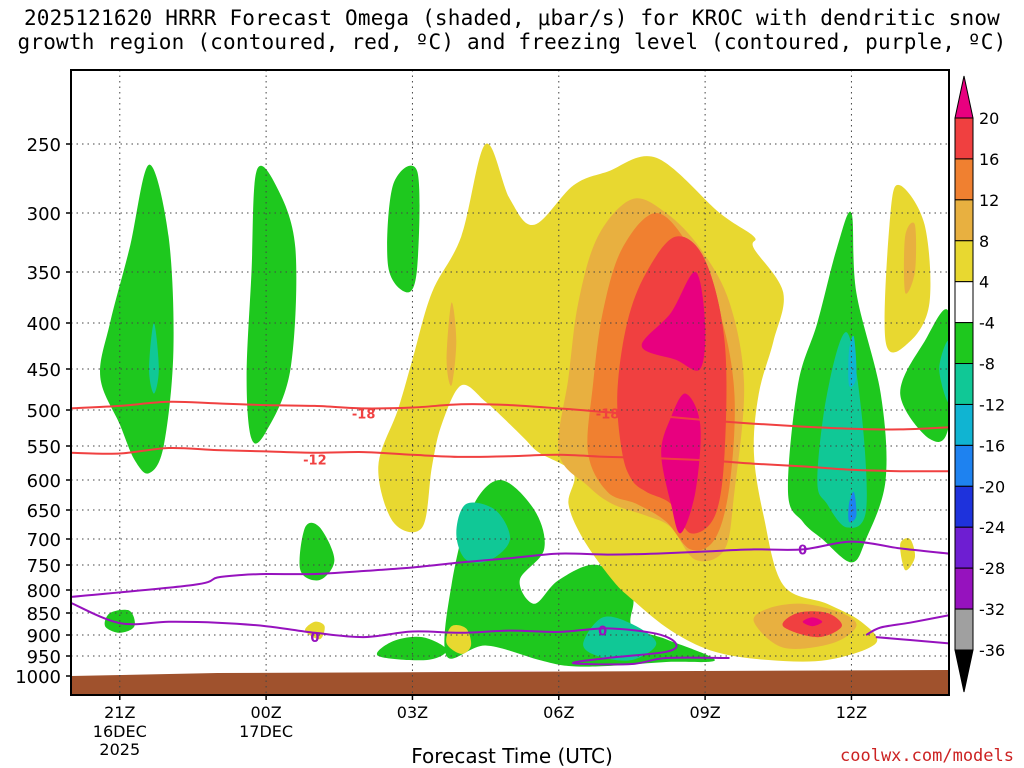 This screenshot has height=768, width=1024. Describe the element at coordinates (989, 118) in the screenshot. I see `colorbar-label: 20` at that location.